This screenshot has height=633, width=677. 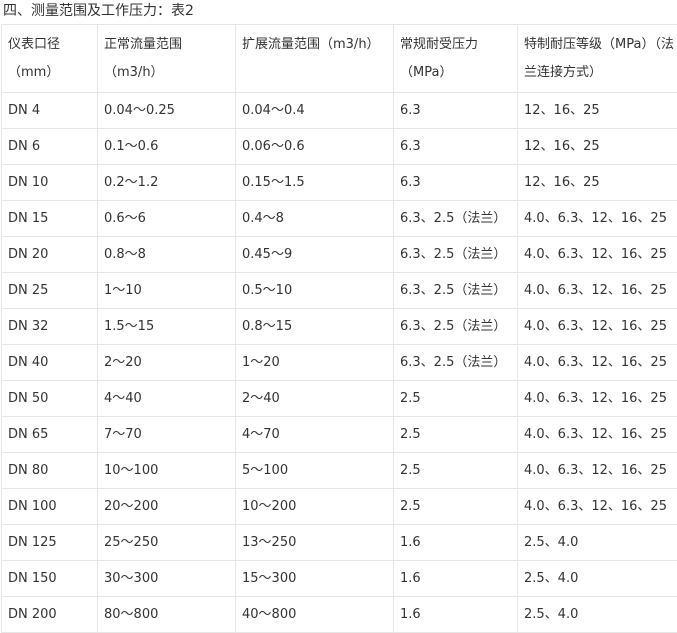 I want to click on cell-extended-flow: 10～200, so click(x=315, y=507).